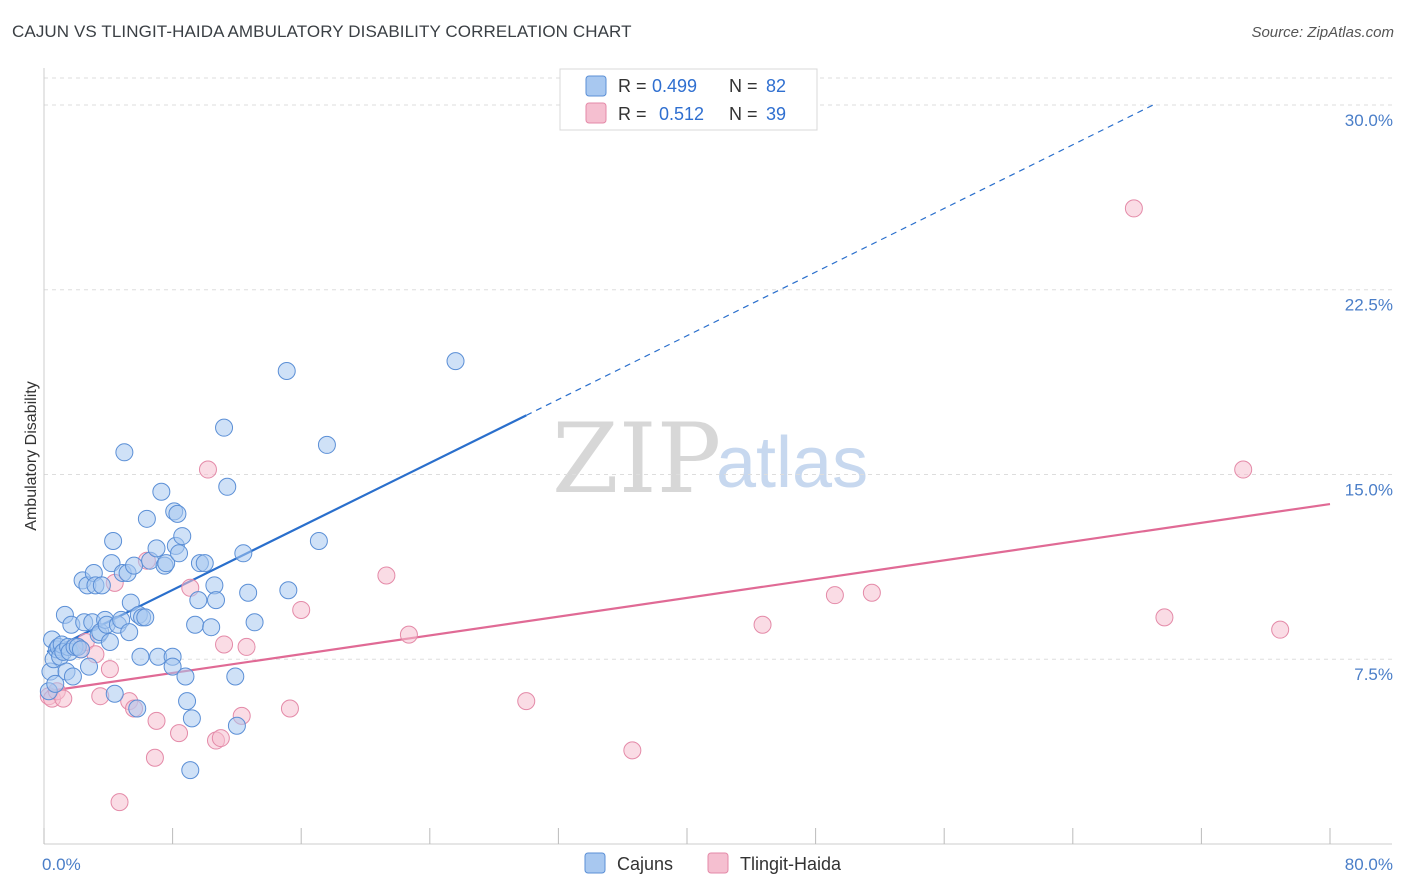 The image size is (1406, 892). I want to click on bottom-legend-label-cajun: Cajuns, so click(645, 864).